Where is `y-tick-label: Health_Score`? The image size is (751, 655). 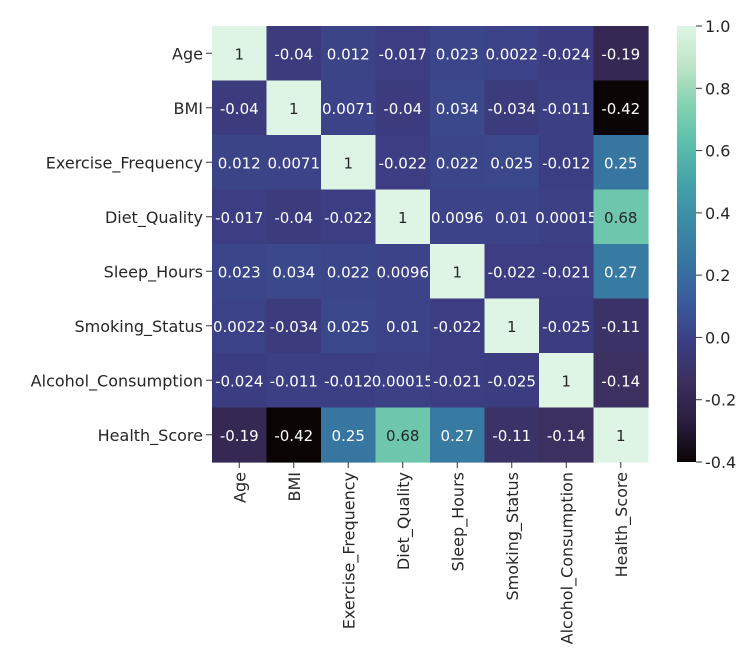 y-tick-label: Health_Score is located at coordinates (150, 436).